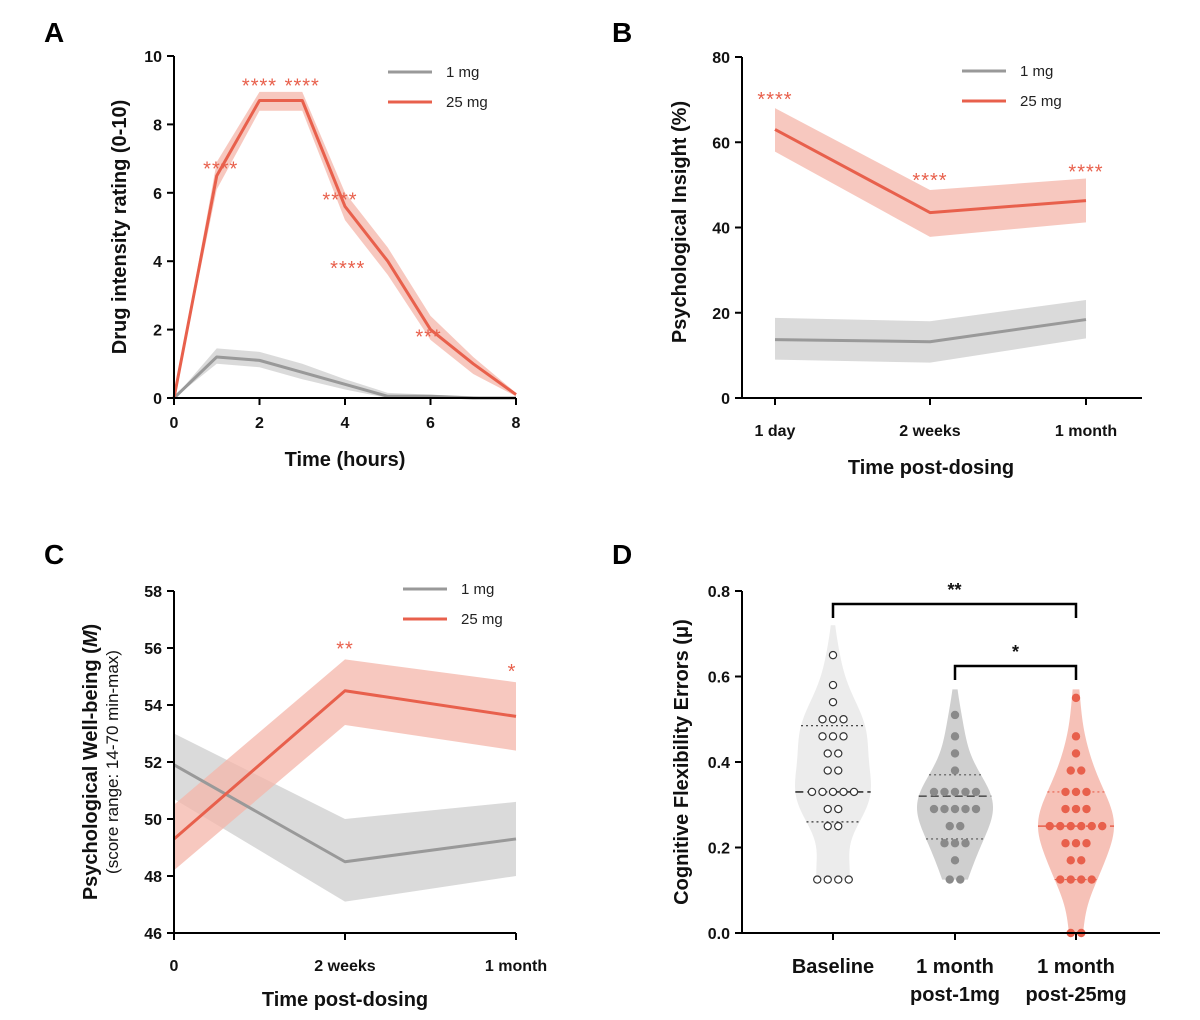  I want to click on y-tick-label: 50, so click(153, 820).